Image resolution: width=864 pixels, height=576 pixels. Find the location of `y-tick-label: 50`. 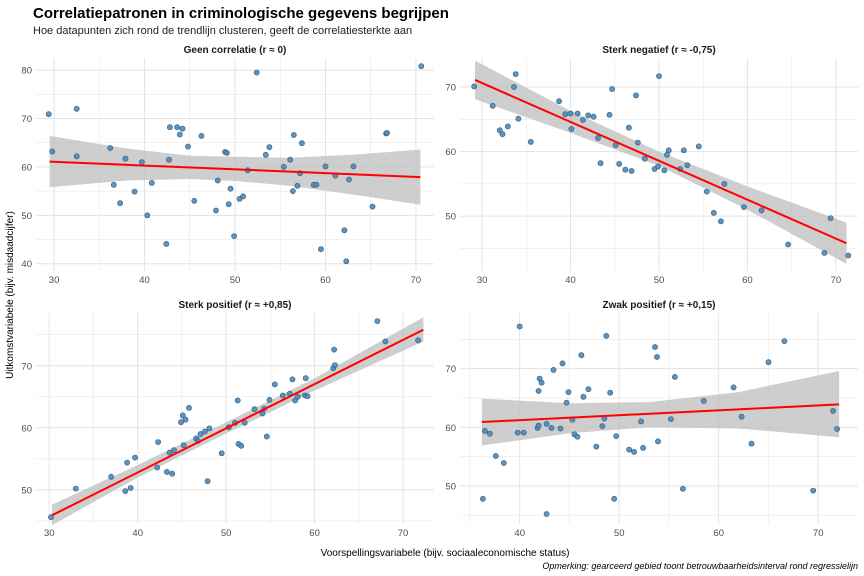

y-tick-label: 50 is located at coordinates (450, 217).